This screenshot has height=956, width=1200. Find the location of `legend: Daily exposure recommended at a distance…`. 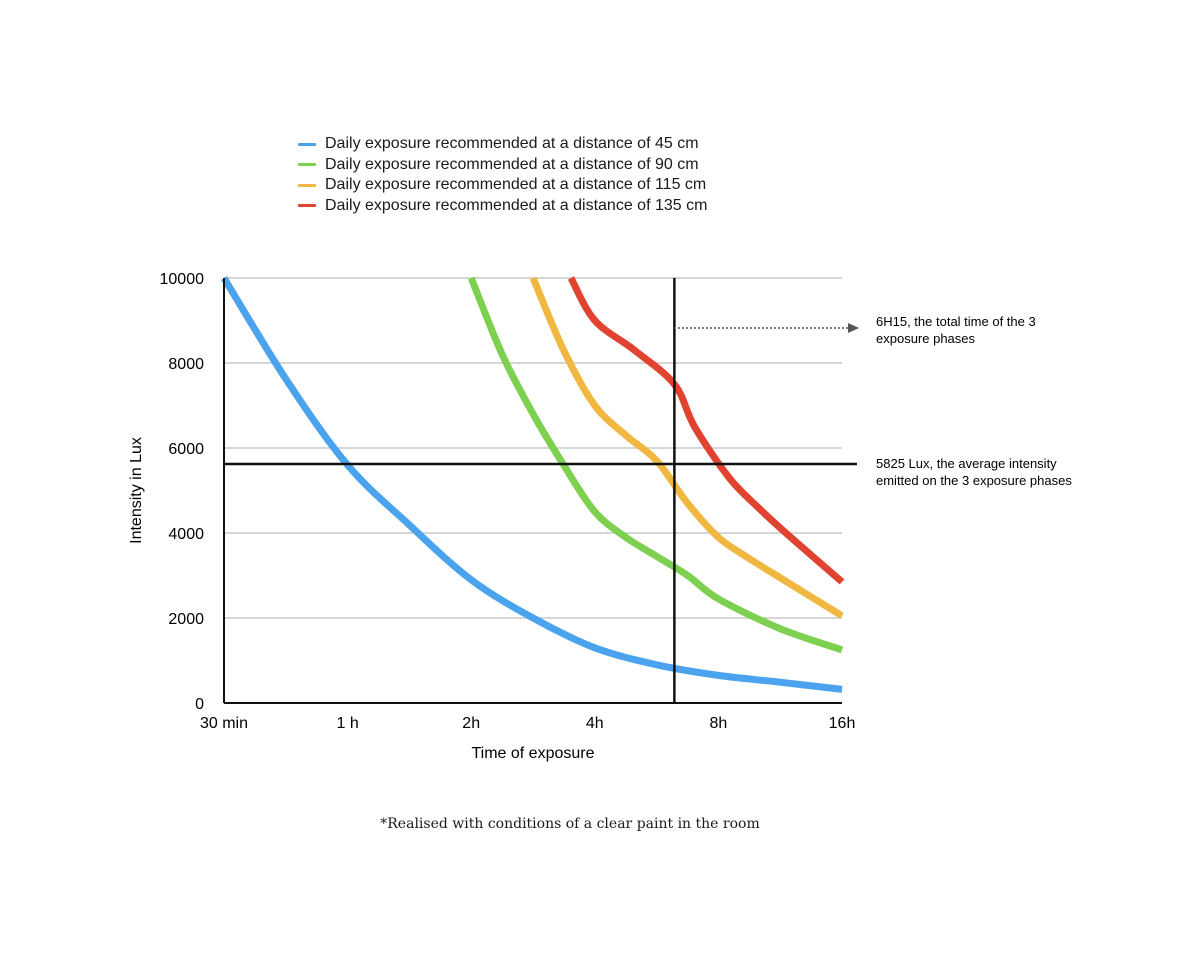

legend: Daily exposure recommended at a distance… is located at coordinates (502, 175).